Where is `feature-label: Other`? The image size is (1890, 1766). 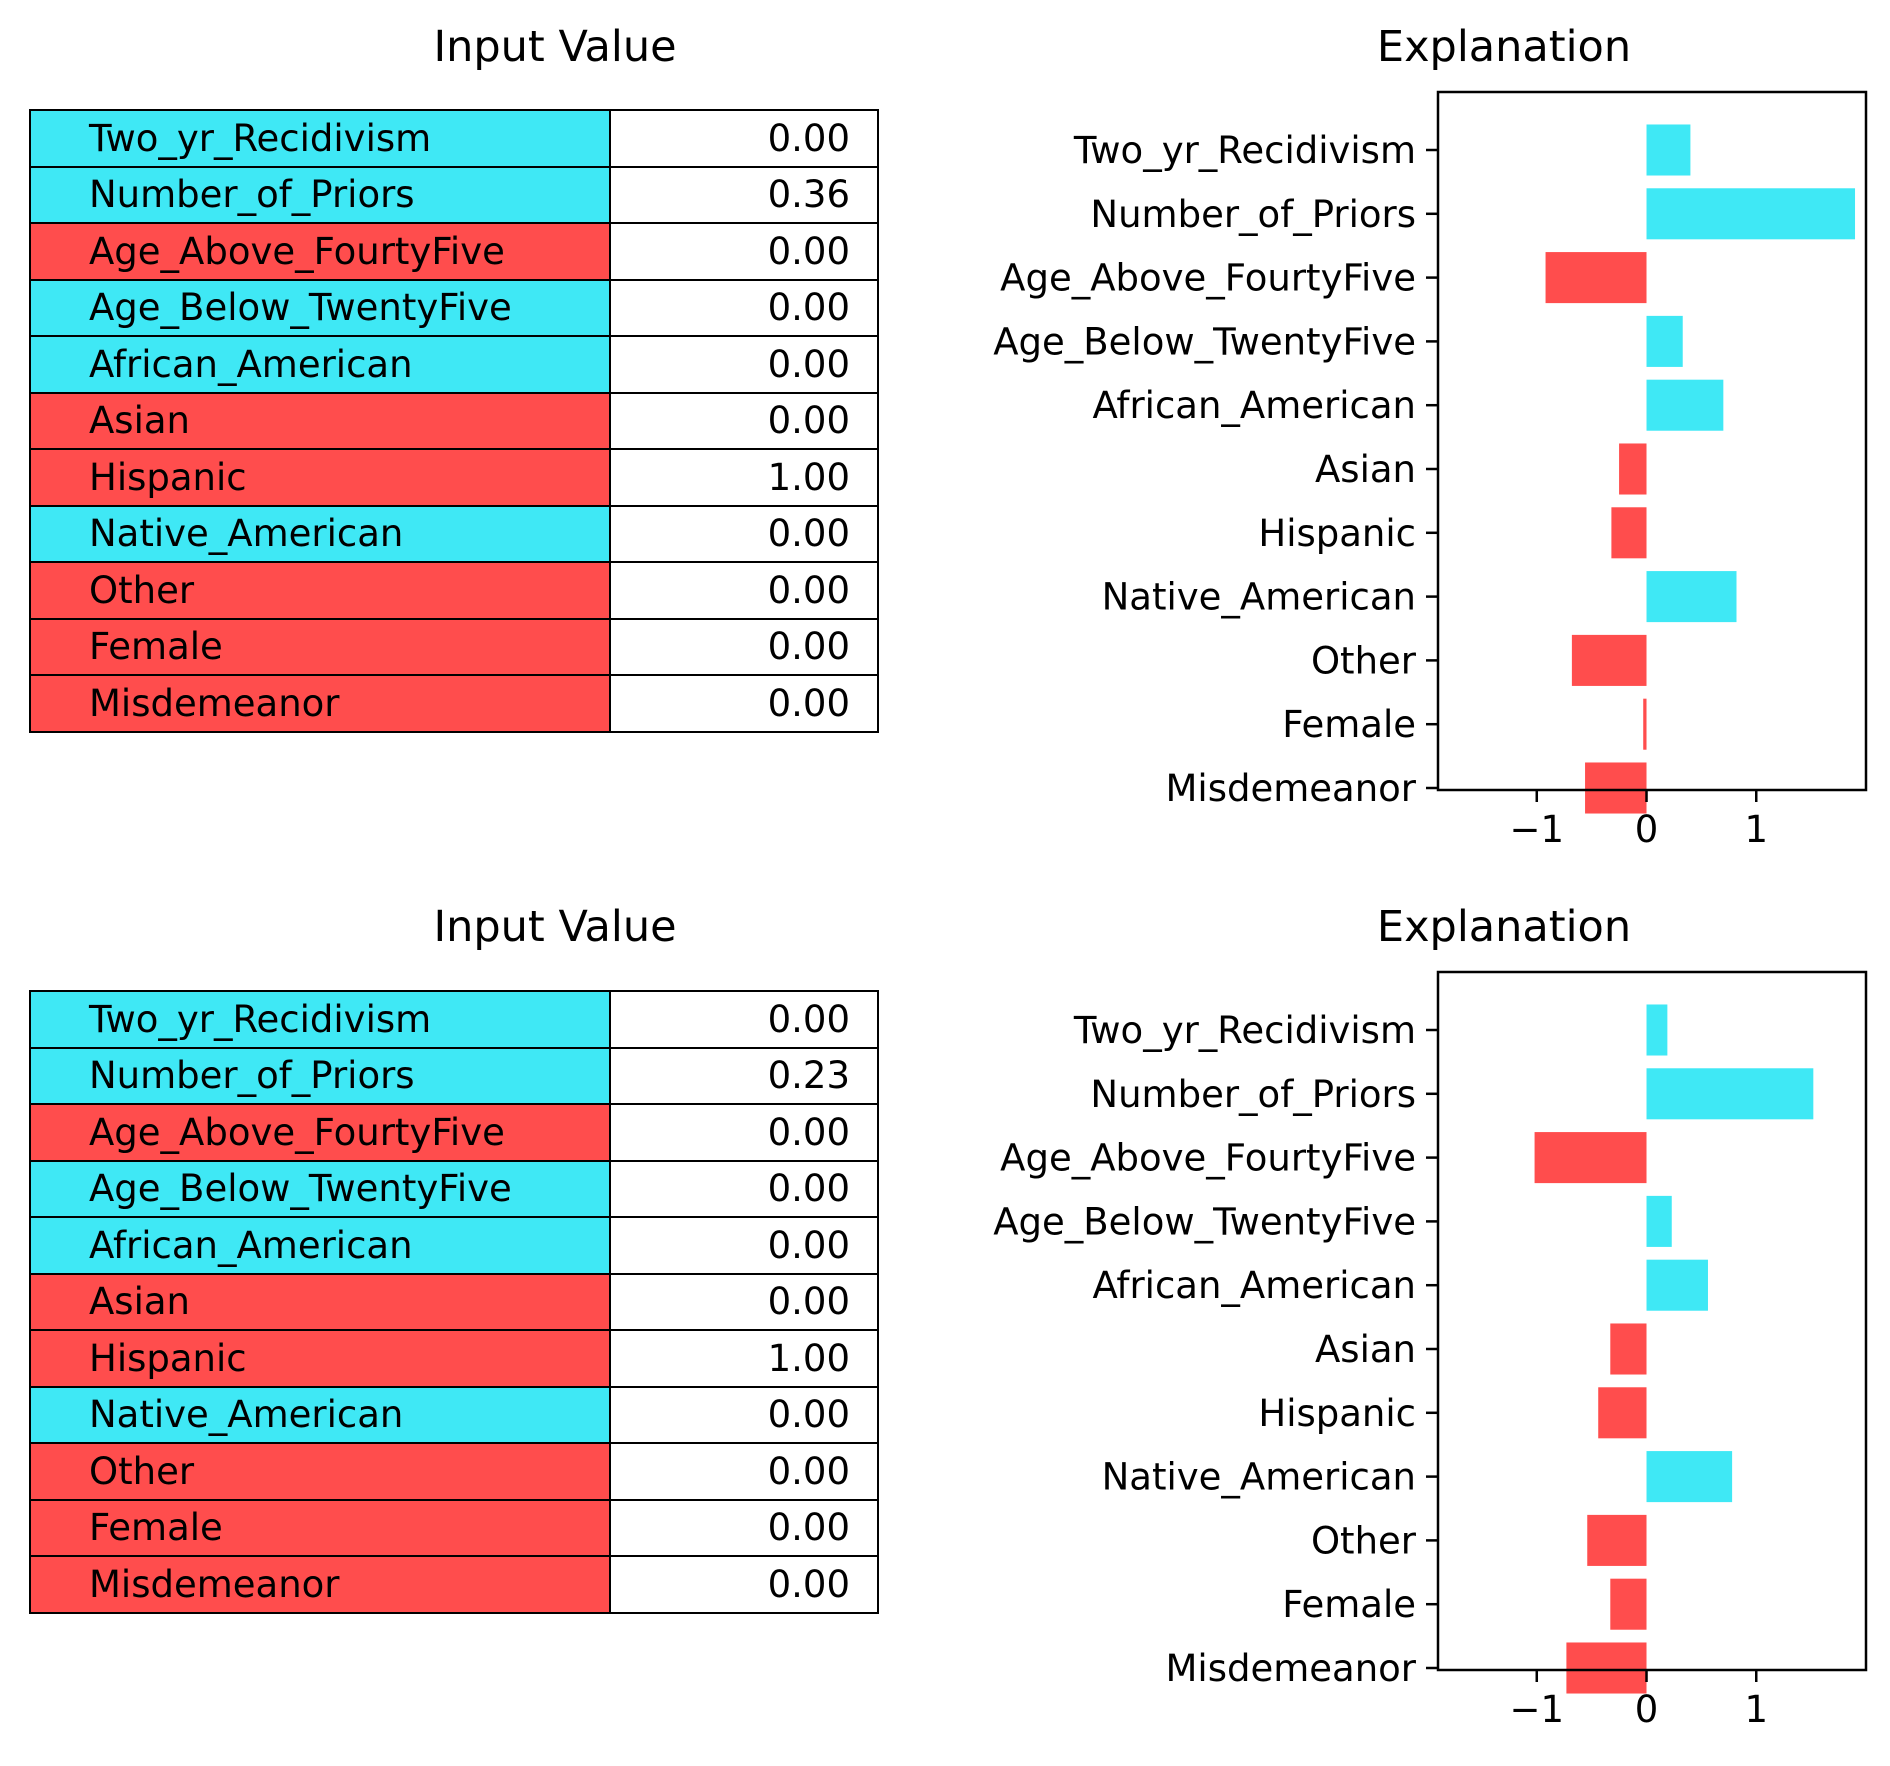
feature-label: Other is located at coordinates (320, 590).